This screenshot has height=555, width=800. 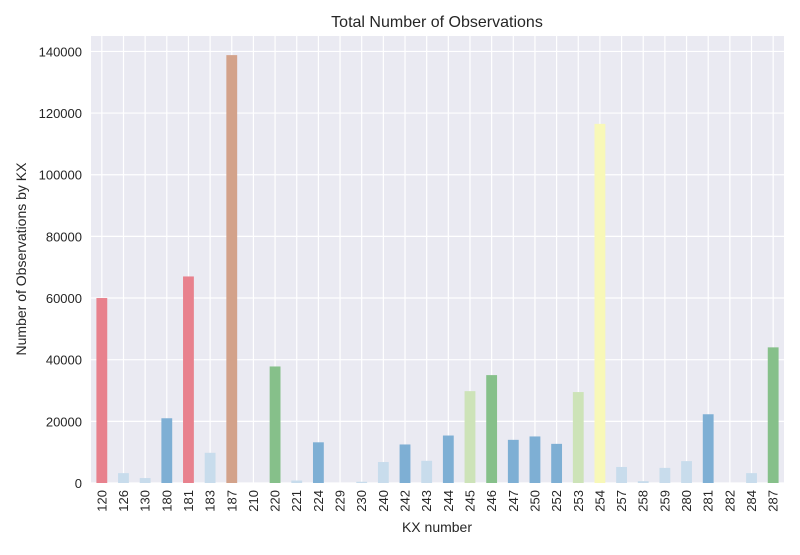 I want to click on x-tick-label: 252, so click(x=556, y=501).